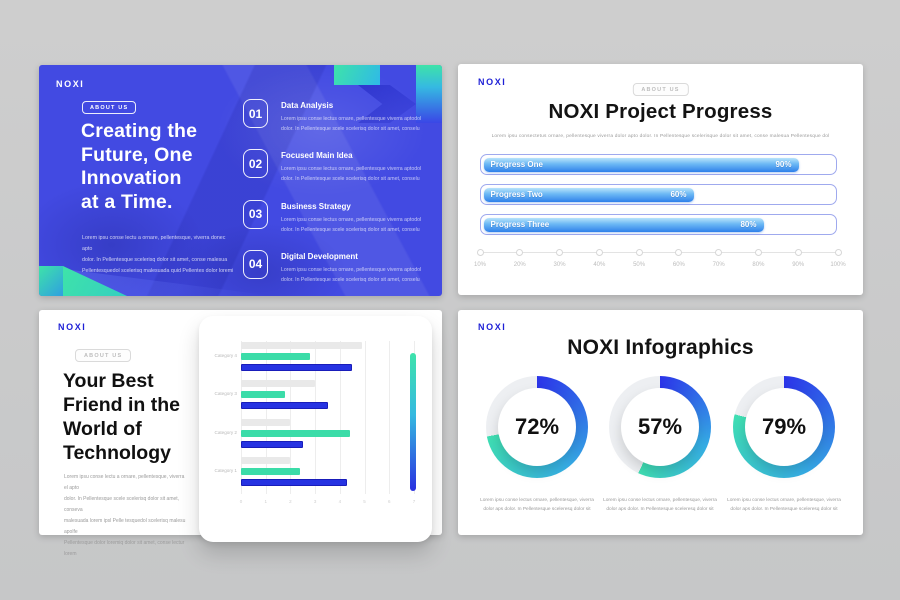  Describe the element at coordinates (314, 358) in the screenshot. I see `bar-group: Category 4` at that location.